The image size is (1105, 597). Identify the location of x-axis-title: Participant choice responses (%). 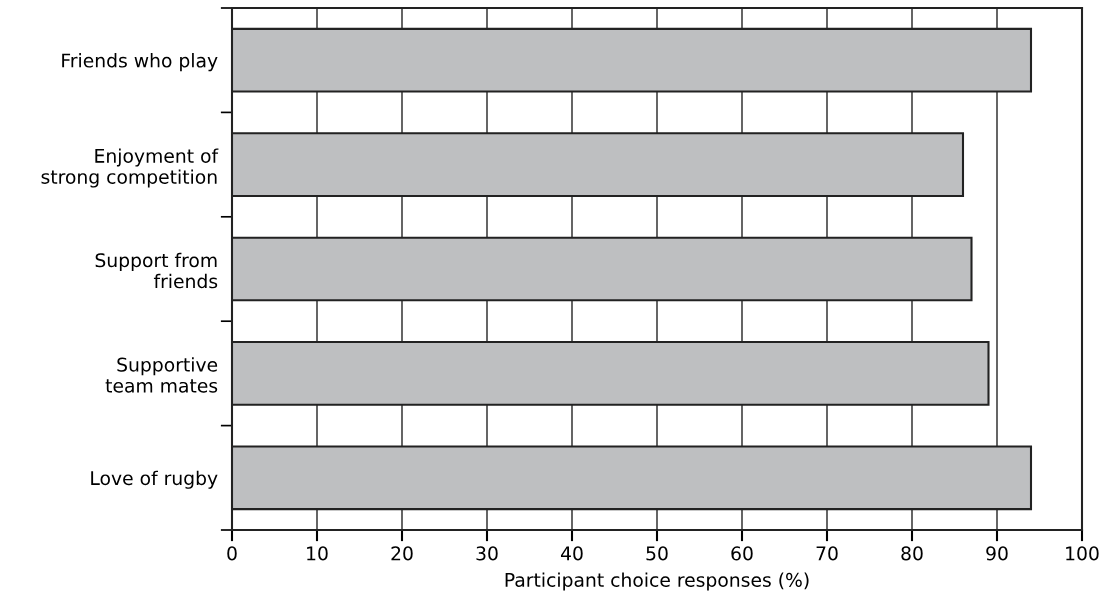
(657, 581).